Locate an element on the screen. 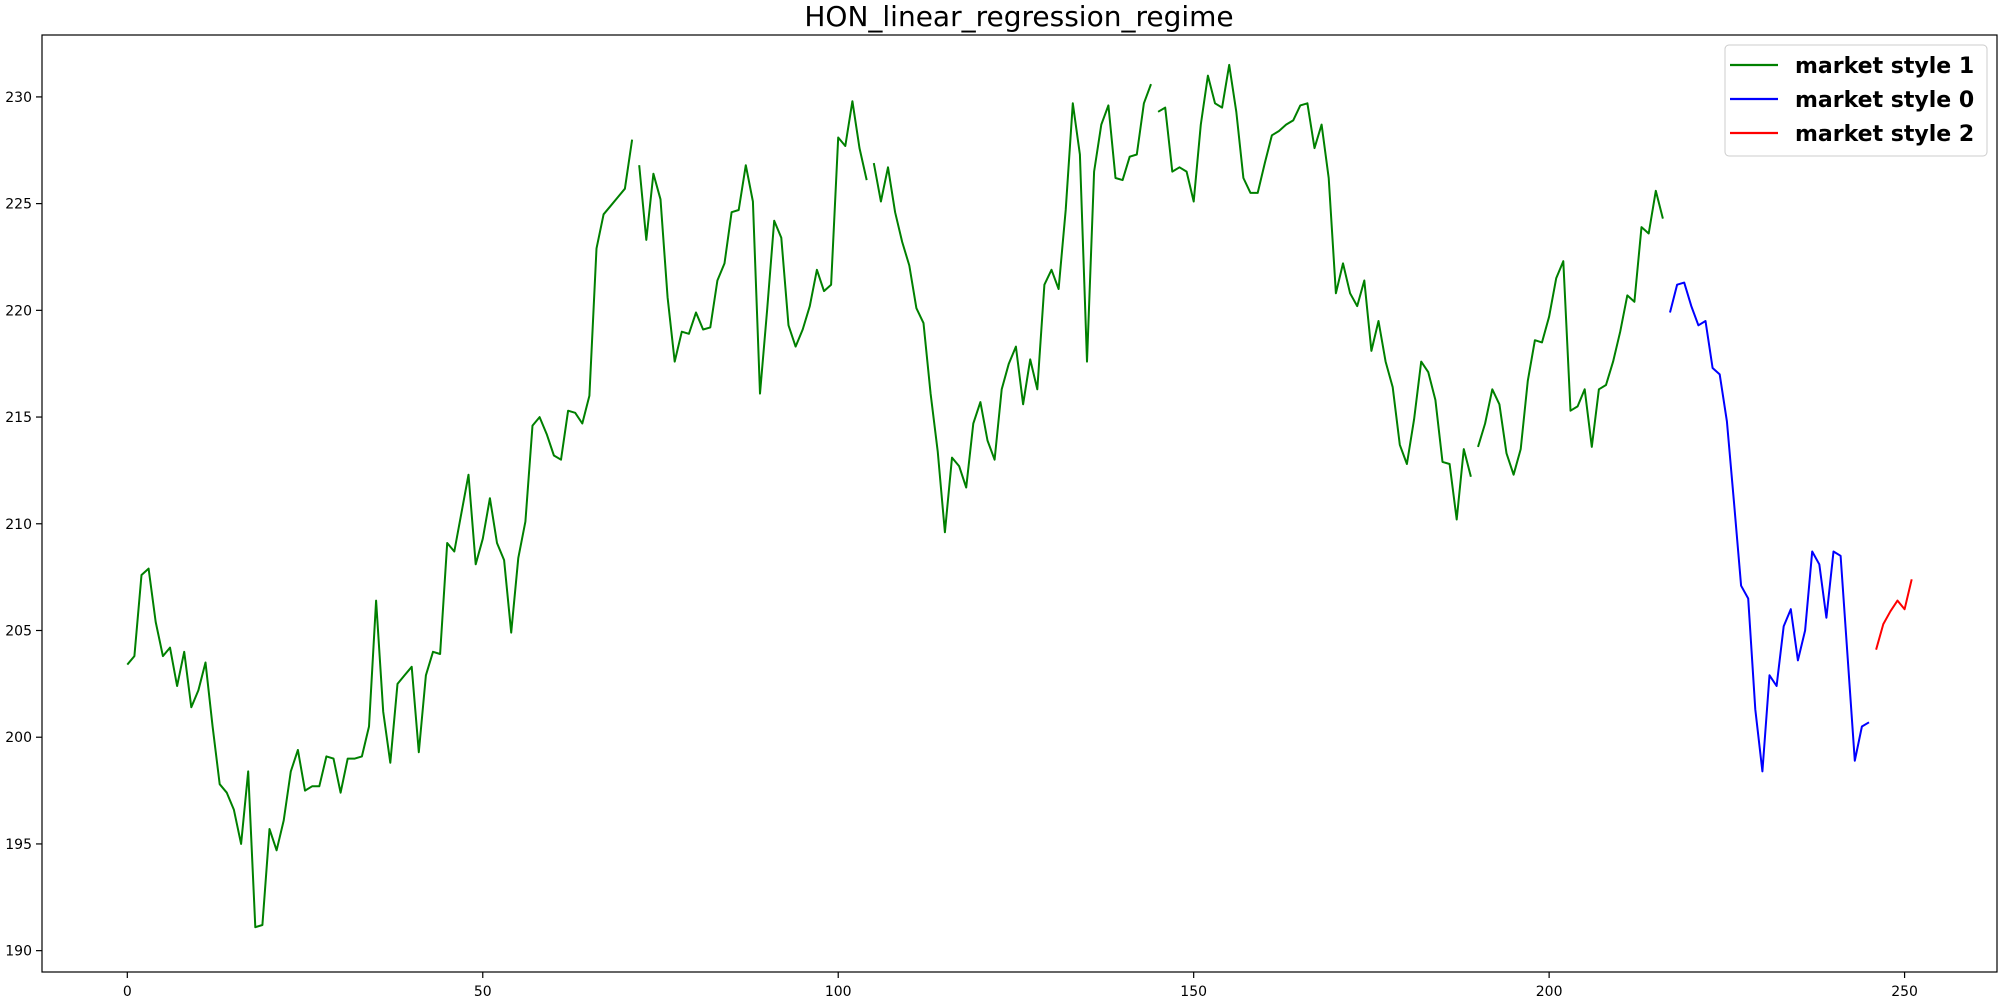  x-tick-label: 200 is located at coordinates (1549, 992).